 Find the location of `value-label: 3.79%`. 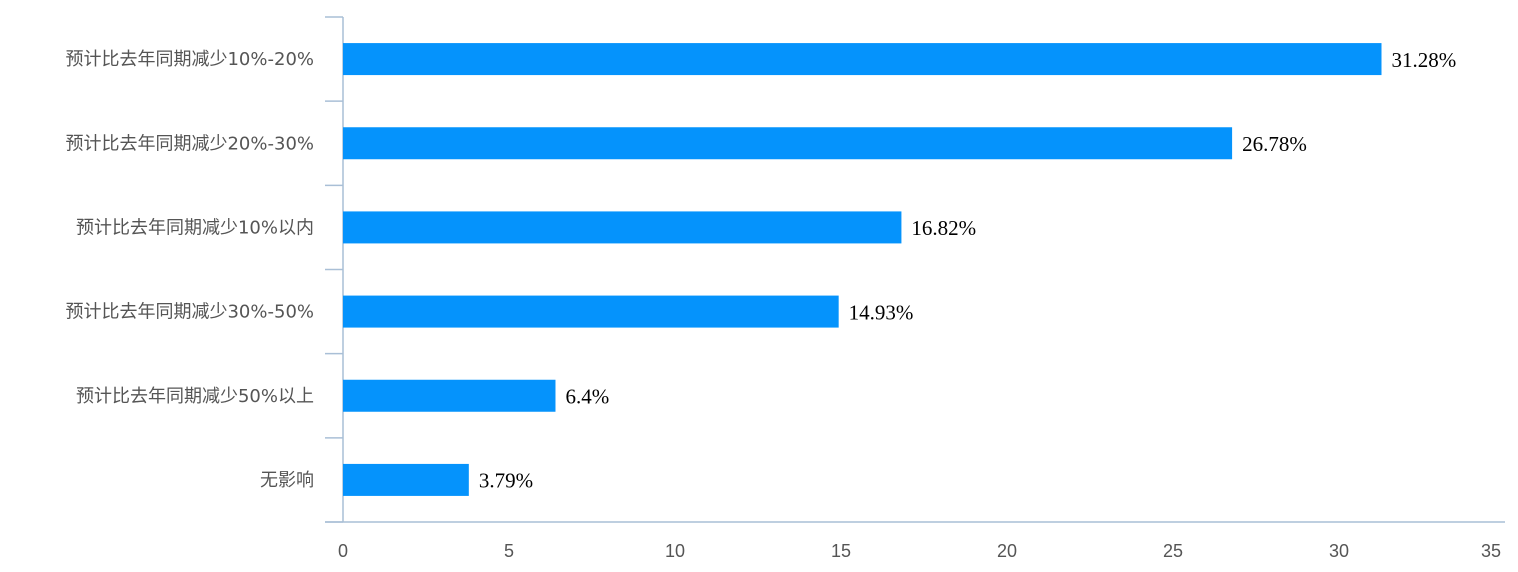

value-label: 3.79% is located at coordinates (506, 481).